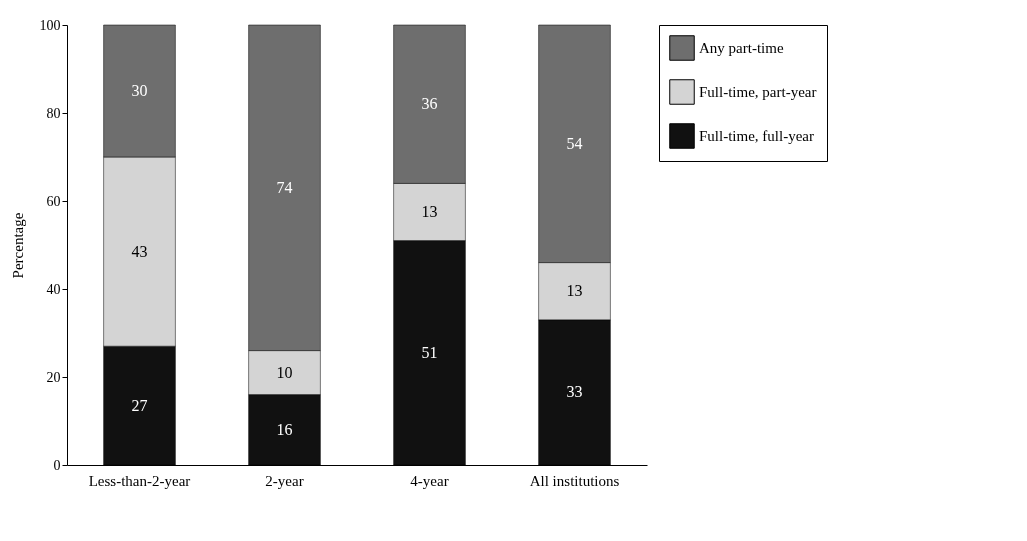  What do you see at coordinates (53, 113) in the screenshot?
I see `y-tick-label: 80` at bounding box center [53, 113].